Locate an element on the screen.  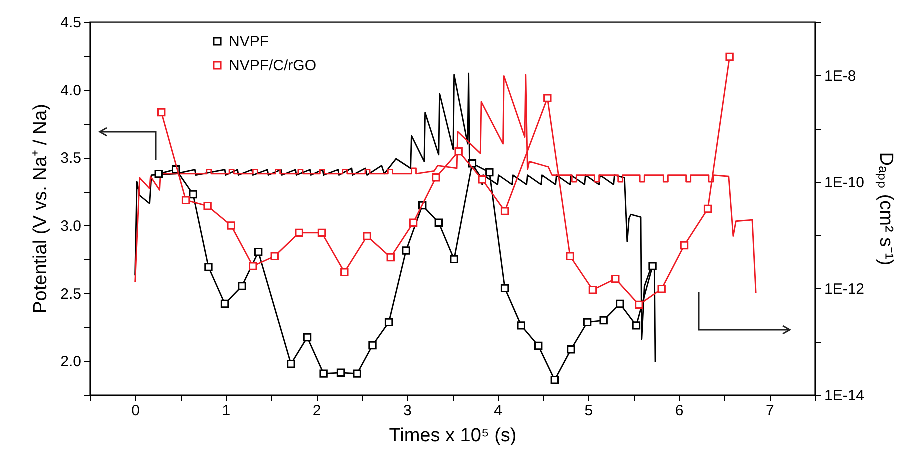
x-axis-title: Times x 10⁵ (s) is located at coordinates (453, 436).